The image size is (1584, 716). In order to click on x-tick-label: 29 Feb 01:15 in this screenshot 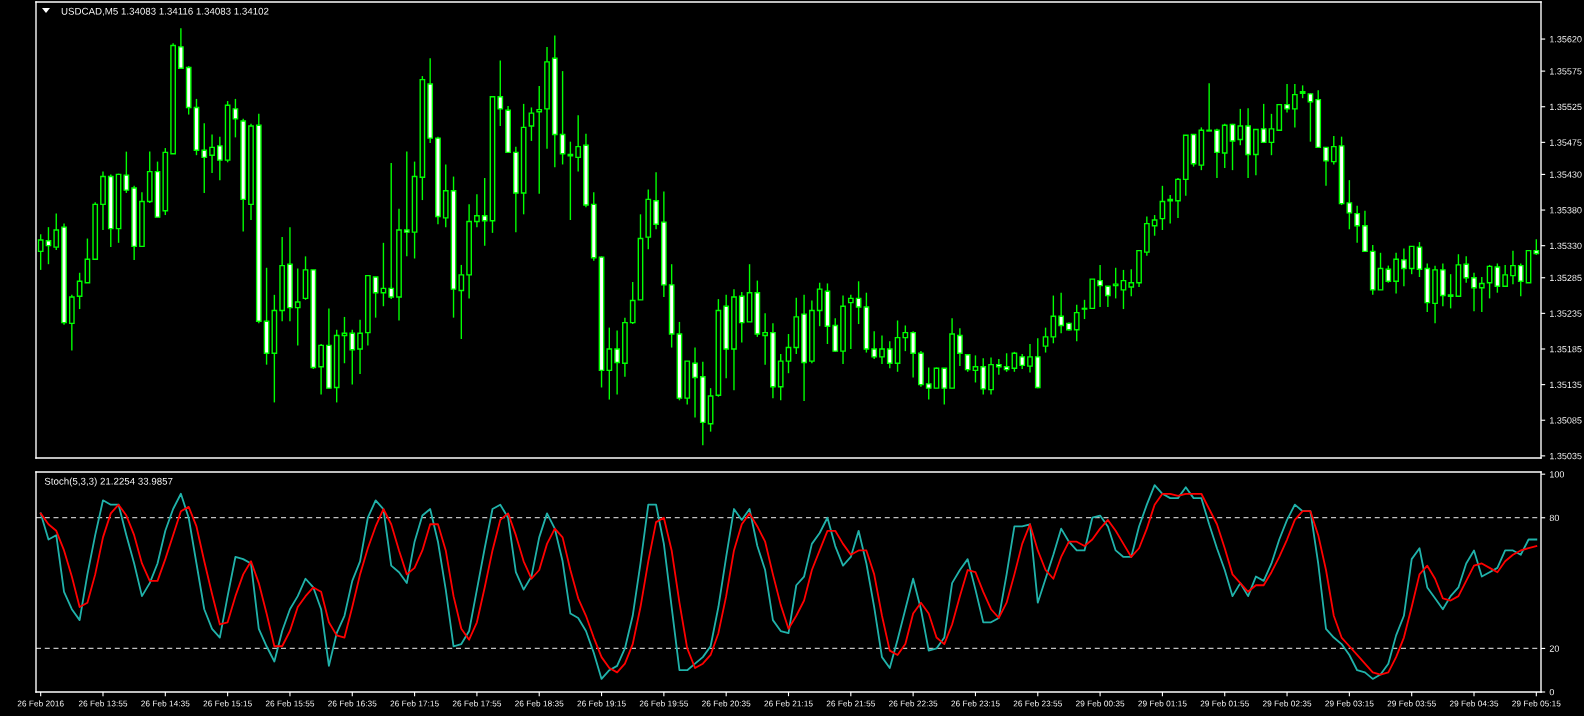, I will do `click(1162, 703)`.